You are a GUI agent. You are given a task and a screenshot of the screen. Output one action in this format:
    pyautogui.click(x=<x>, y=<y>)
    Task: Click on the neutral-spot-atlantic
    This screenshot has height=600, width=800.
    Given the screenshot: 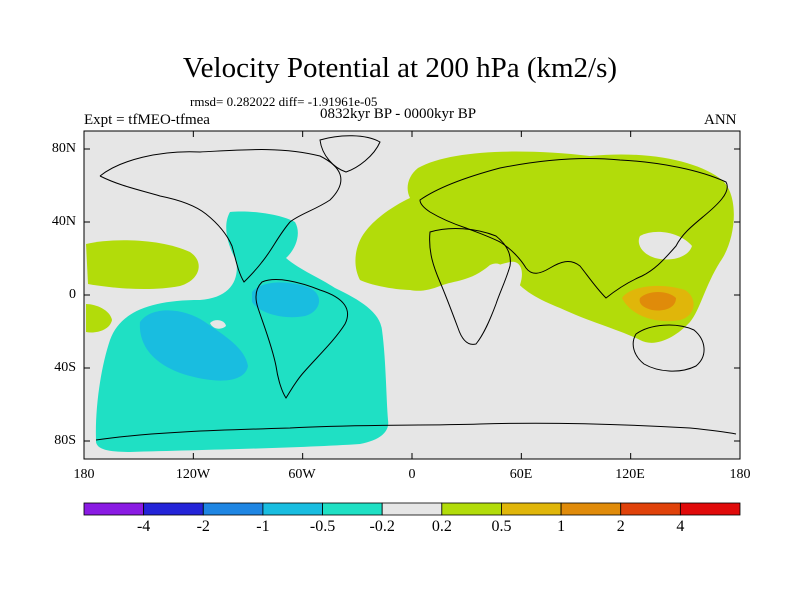 What is the action you would take?
    pyautogui.click(x=218, y=324)
    